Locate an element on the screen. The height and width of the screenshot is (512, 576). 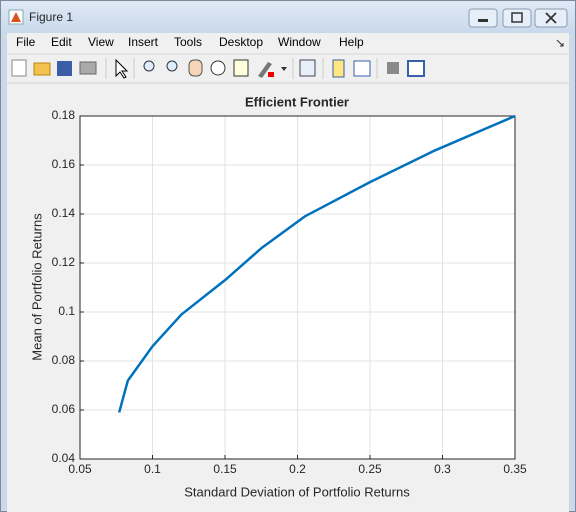
menu-item: Edit is located at coordinates (61, 42).